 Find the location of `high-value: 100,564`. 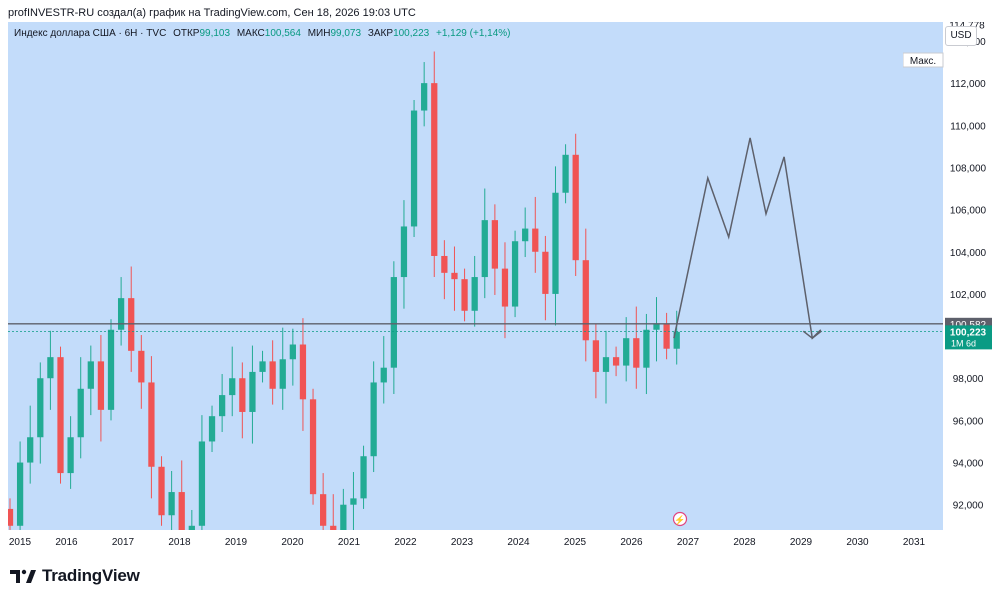

high-value: 100,564 is located at coordinates (282, 33).